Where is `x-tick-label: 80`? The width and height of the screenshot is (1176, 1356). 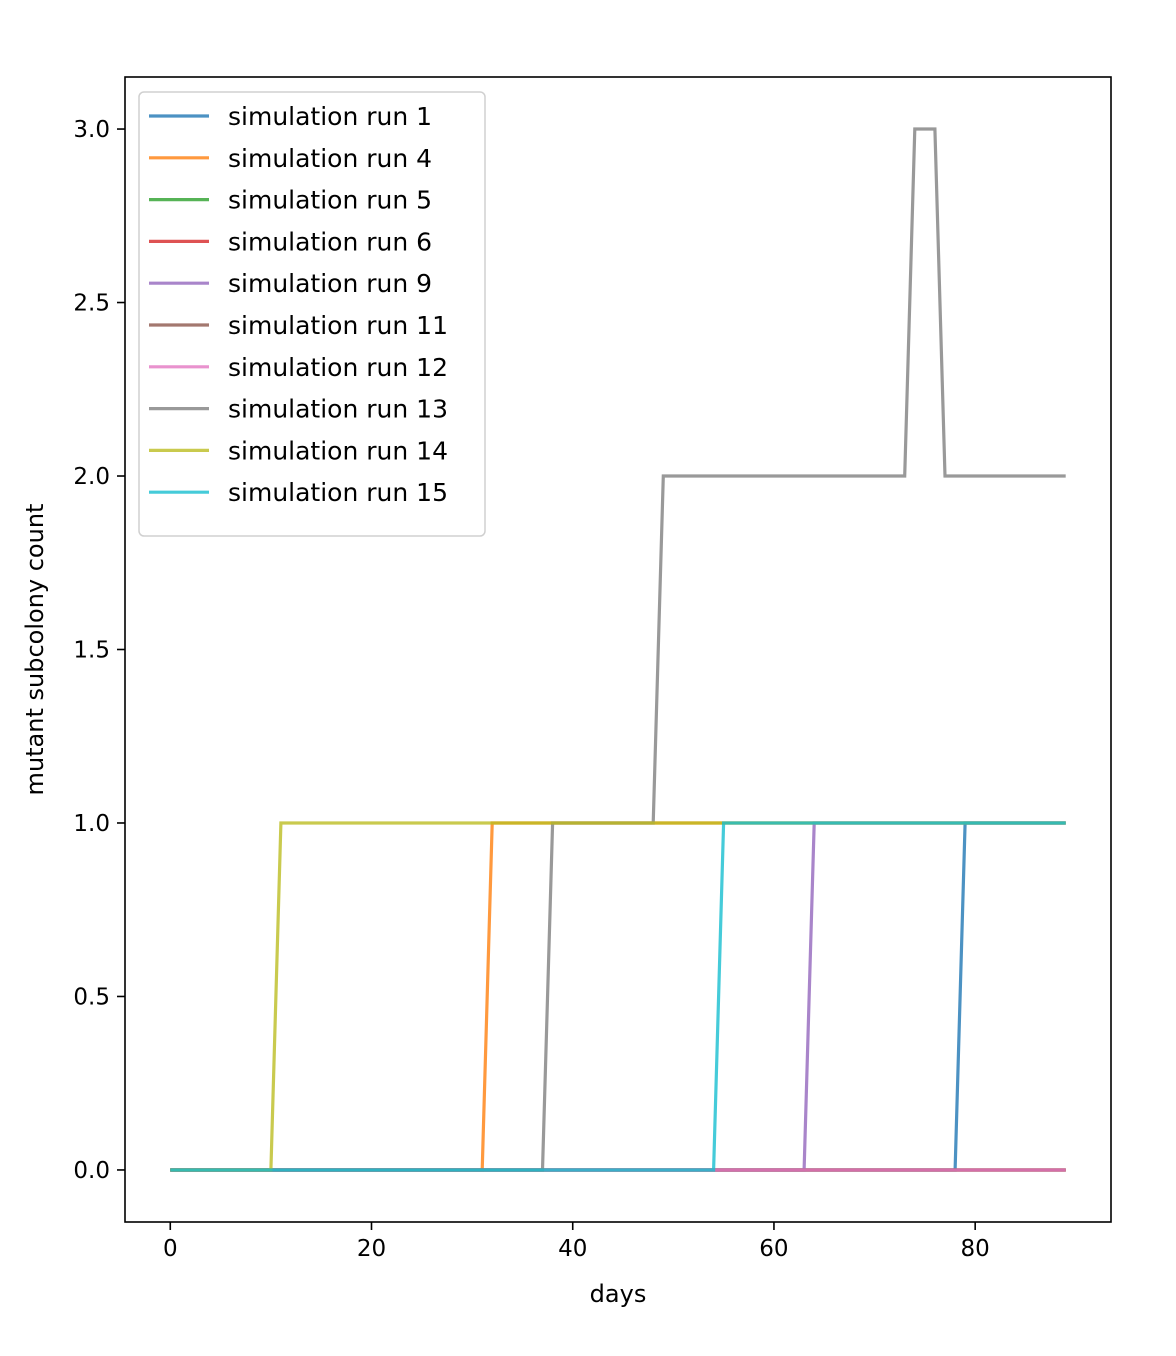 x-tick-label: 80 is located at coordinates (975, 1249).